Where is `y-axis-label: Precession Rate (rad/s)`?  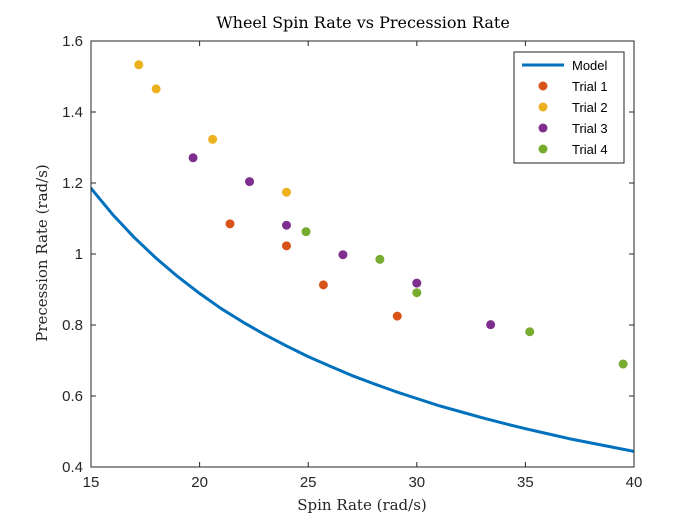
y-axis-label: Precession Rate (rad/s) is located at coordinates (42, 253).